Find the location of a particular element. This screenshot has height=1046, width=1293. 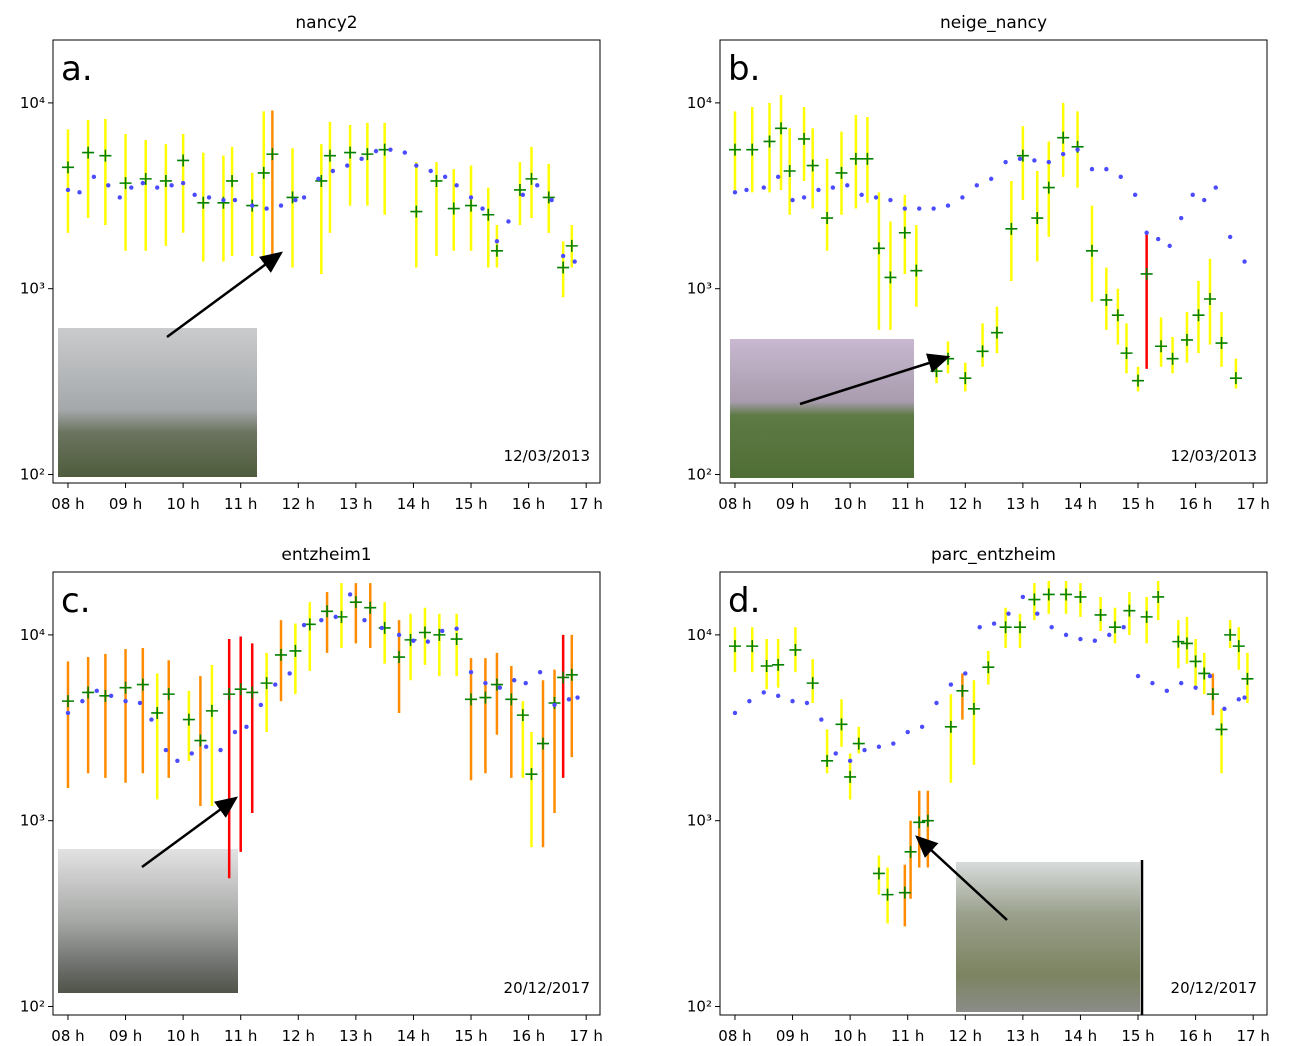

x-tick-label: 10 h is located at coordinates (182, 504).